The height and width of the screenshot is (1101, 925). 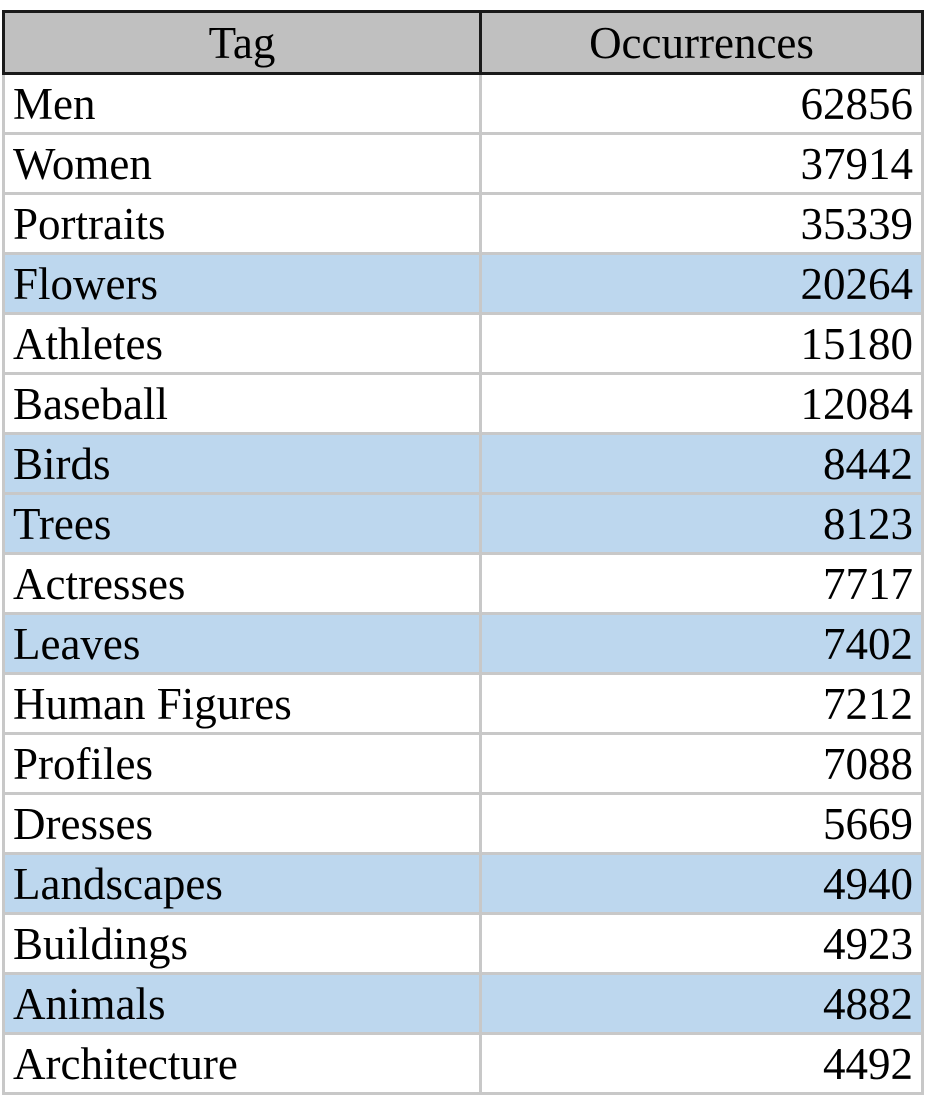 What do you see at coordinates (242, 42) in the screenshot?
I see `column-header-tag: Tag` at bounding box center [242, 42].